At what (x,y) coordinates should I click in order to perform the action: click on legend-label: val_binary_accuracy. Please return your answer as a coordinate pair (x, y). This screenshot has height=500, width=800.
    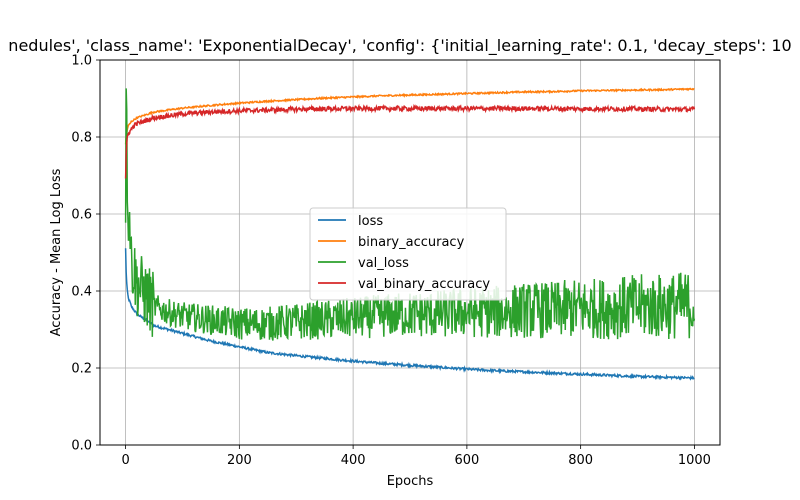
    Looking at the image, I should click on (424, 284).